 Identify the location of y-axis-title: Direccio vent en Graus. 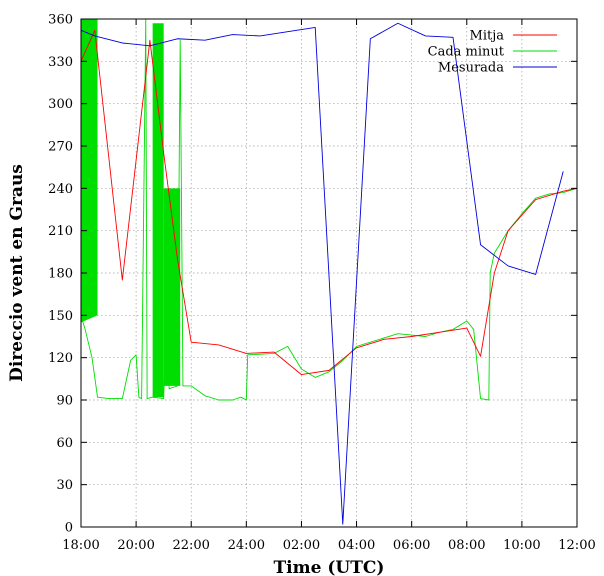
(17, 273).